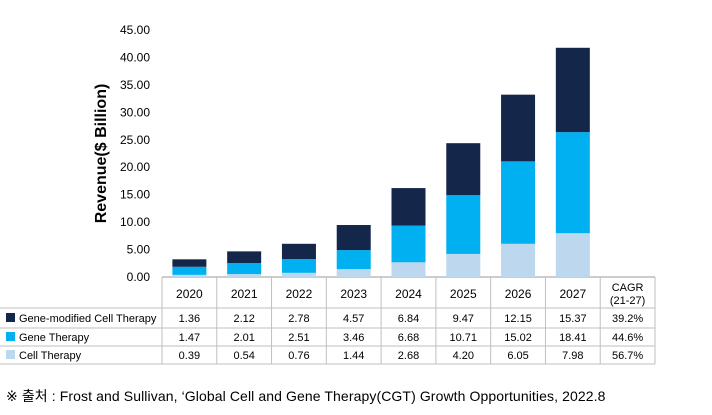  Describe the element at coordinates (573, 319) in the screenshot. I see `data-label-gene-modified-cell-therapy-2027: 15.37` at that location.